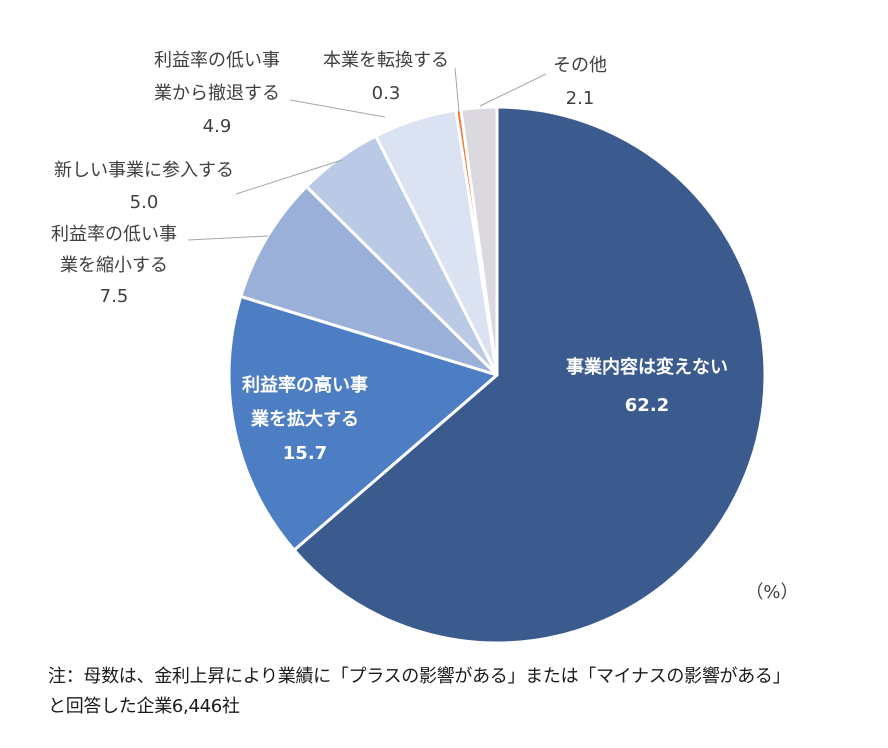  Describe the element at coordinates (580, 65) in the screenshot. I see `slice-label-6-line-0: その他` at that location.